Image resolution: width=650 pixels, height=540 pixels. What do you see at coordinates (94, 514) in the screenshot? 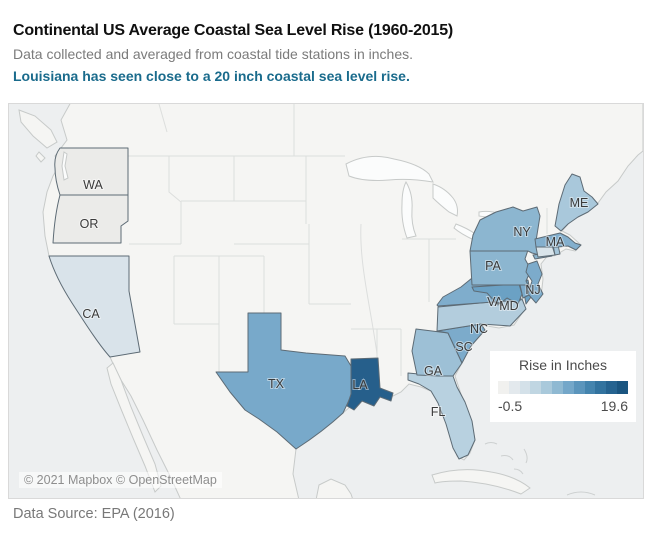
I see `data-source: Data Source: EPA (2016)` at bounding box center [94, 514].